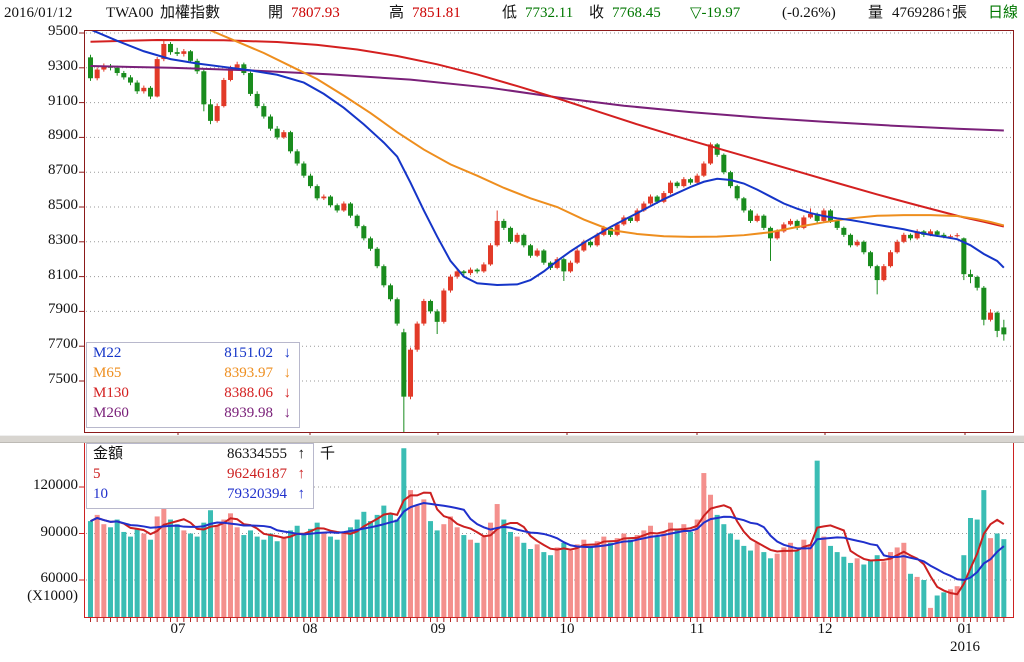 This screenshot has height=662, width=1024. Describe the element at coordinates (63, 274) in the screenshot. I see `price-axis-tick: 8100` at that location.